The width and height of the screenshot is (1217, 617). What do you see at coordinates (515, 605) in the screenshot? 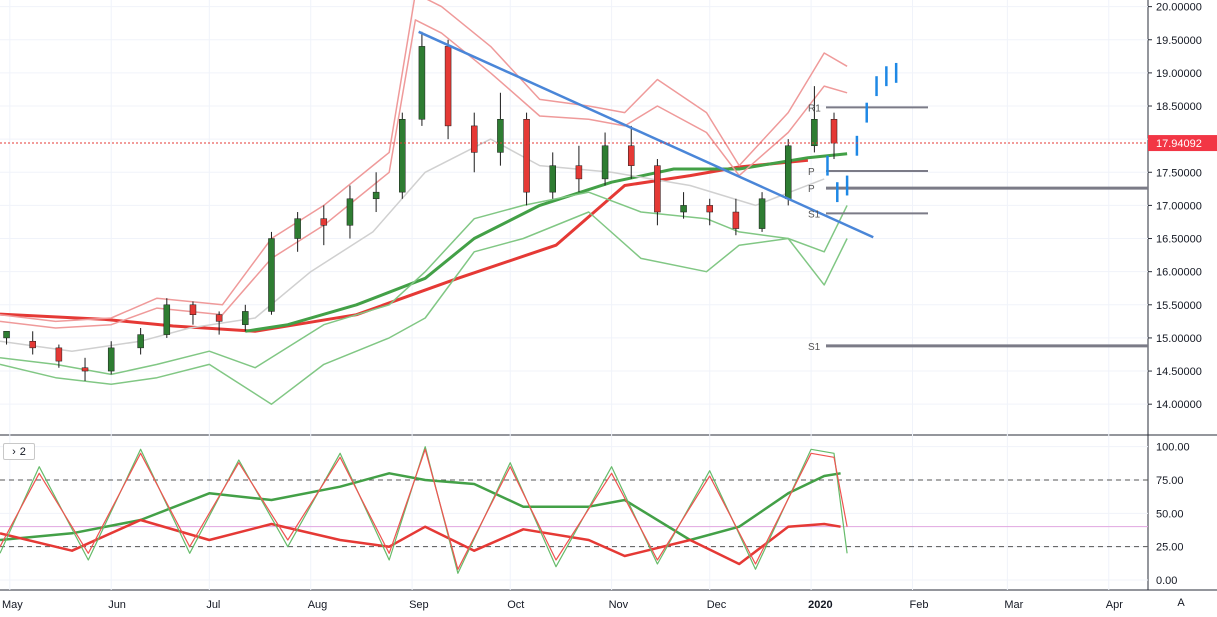
I see `time-tick-label: Oct` at bounding box center [515, 605].